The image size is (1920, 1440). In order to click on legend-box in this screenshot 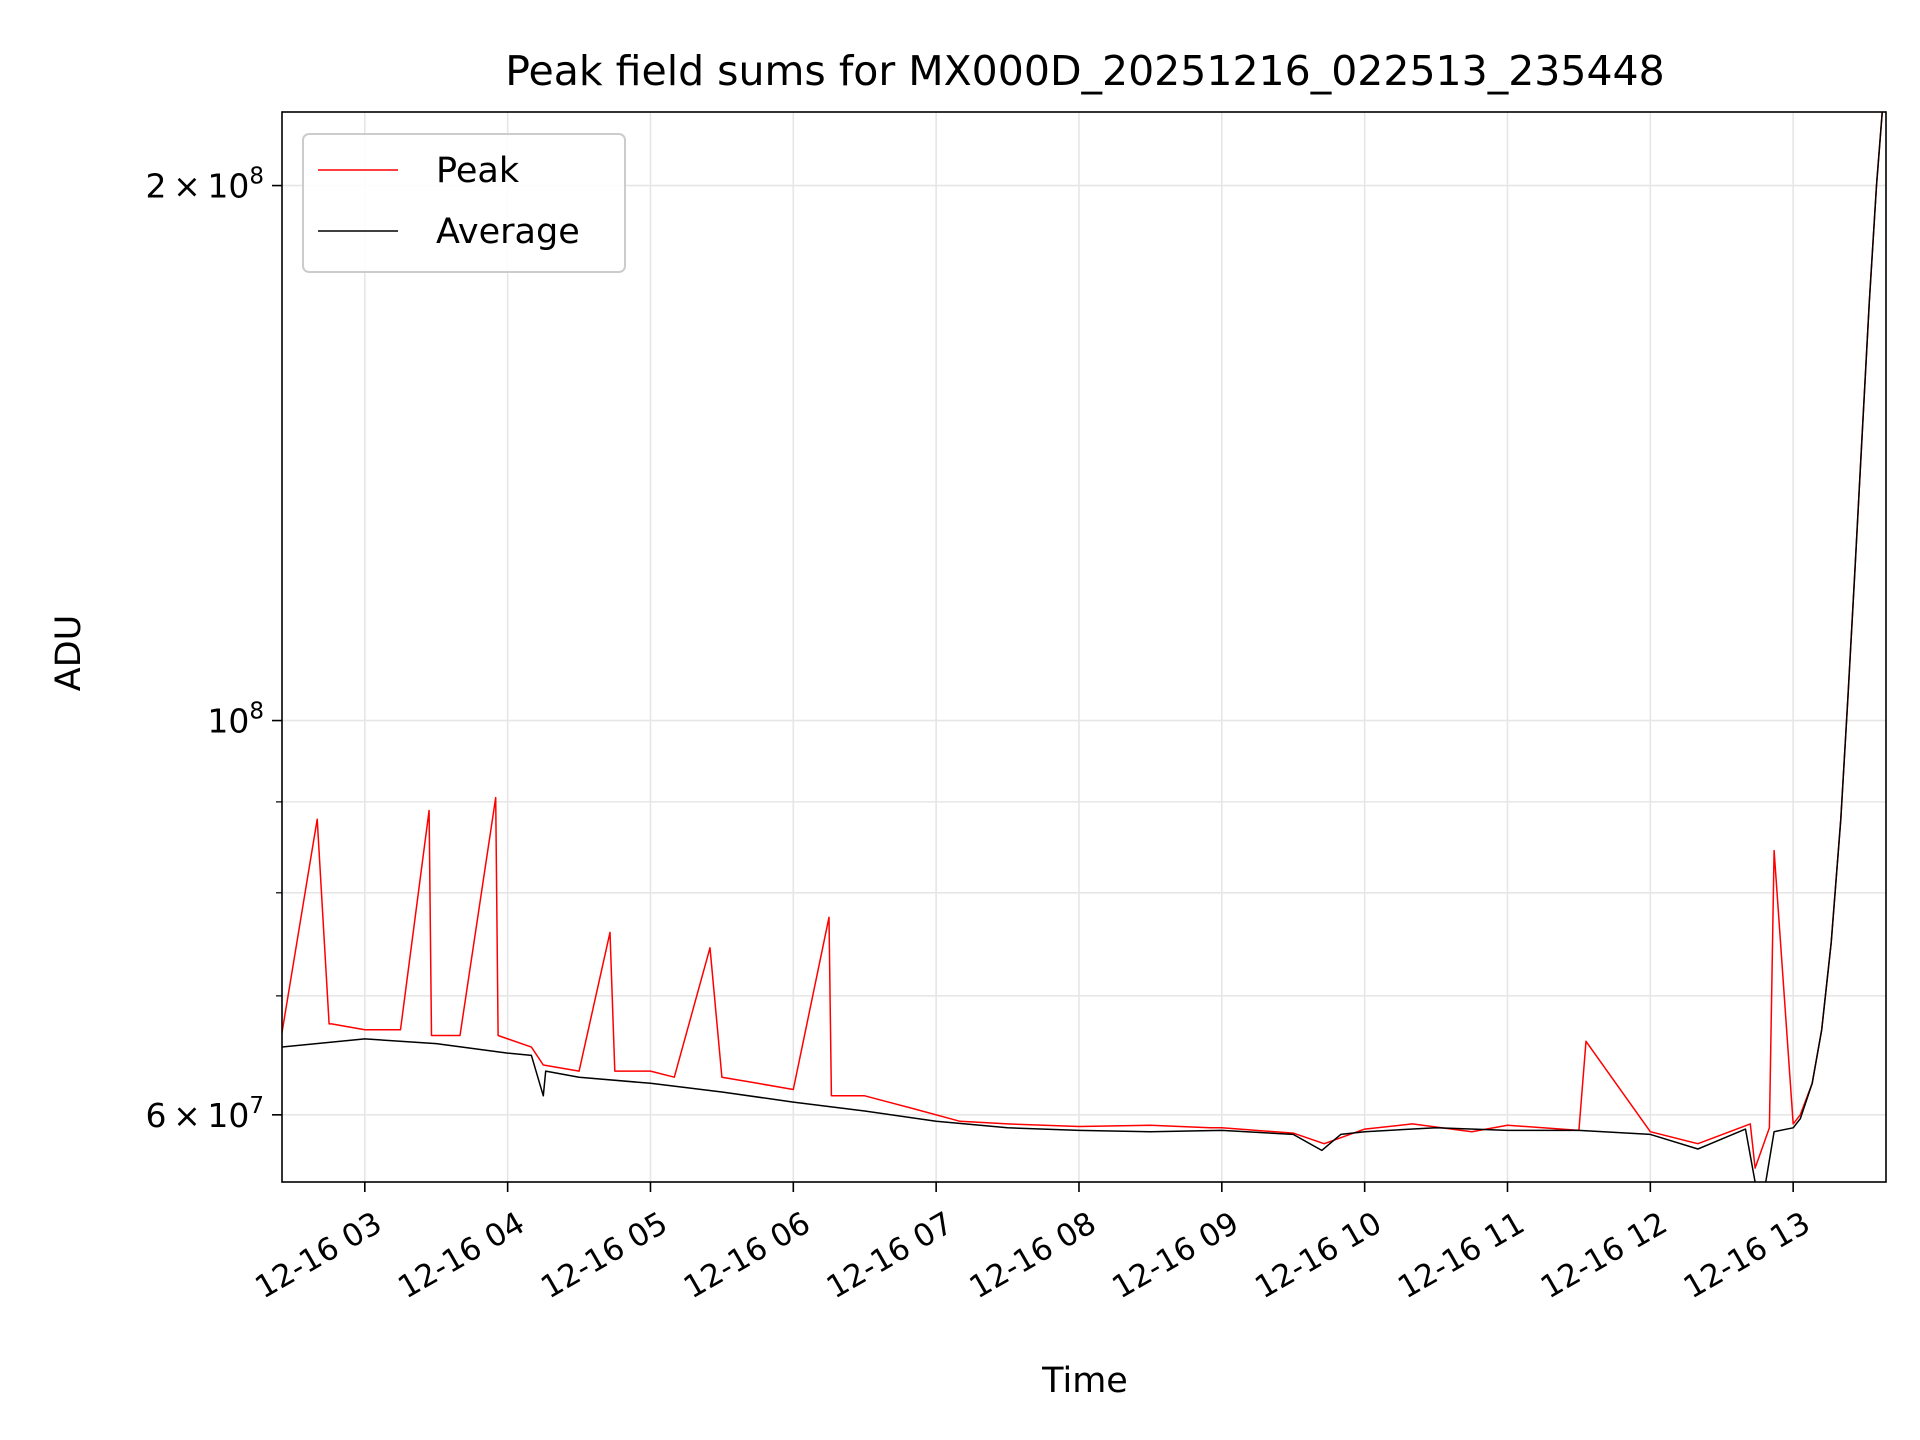, I will do `click(464, 203)`.